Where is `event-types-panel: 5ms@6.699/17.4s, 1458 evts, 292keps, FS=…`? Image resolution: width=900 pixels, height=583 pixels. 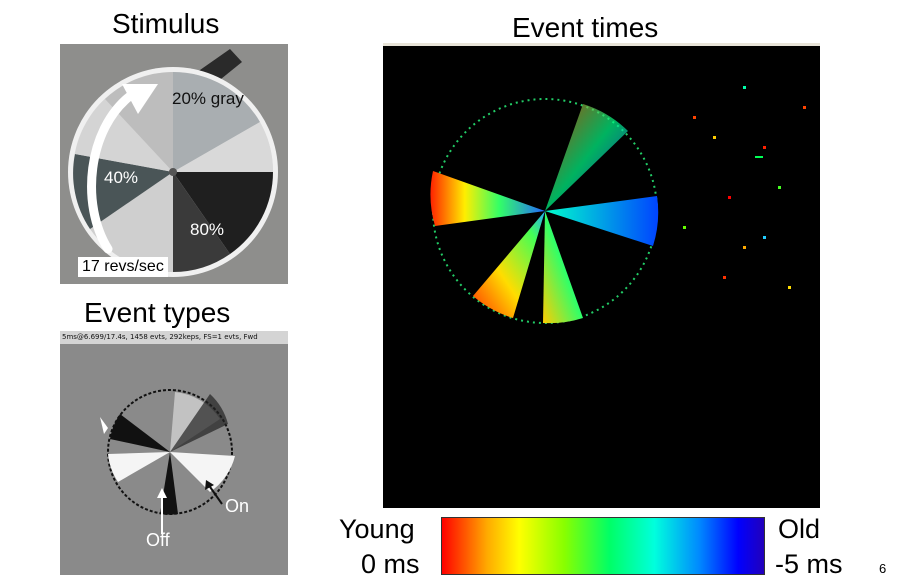 event-types-panel: 5ms@6.699/17.4s, 1458 evts, 292keps, FS=… is located at coordinates (174, 453).